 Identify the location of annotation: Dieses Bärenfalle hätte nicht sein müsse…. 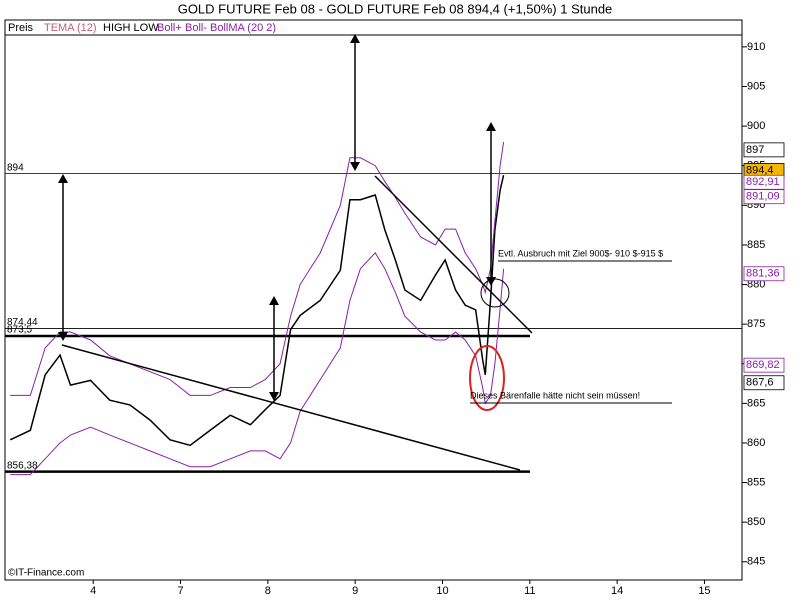
(555, 395).